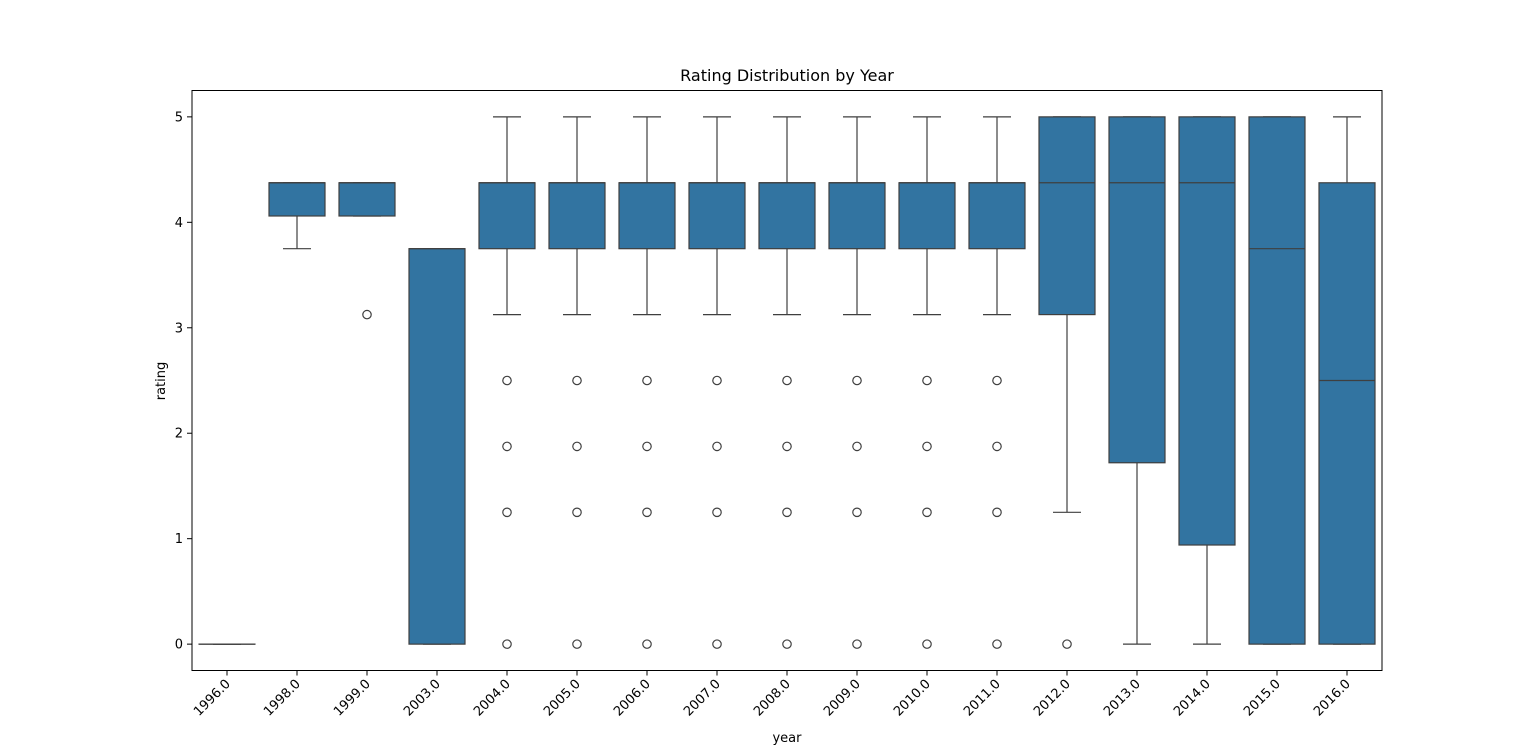 The height and width of the screenshot is (754, 1536). I want to click on x-tick-label: 1998.0, so click(282, 698).